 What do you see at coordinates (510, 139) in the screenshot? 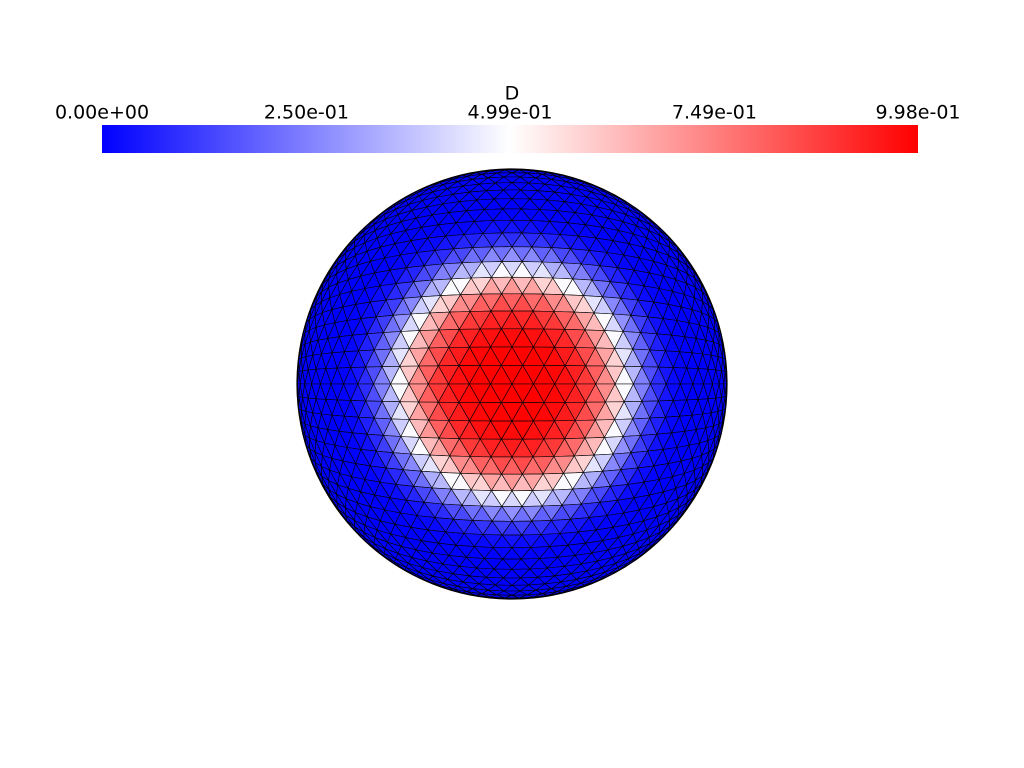
I see `colorbar` at bounding box center [510, 139].